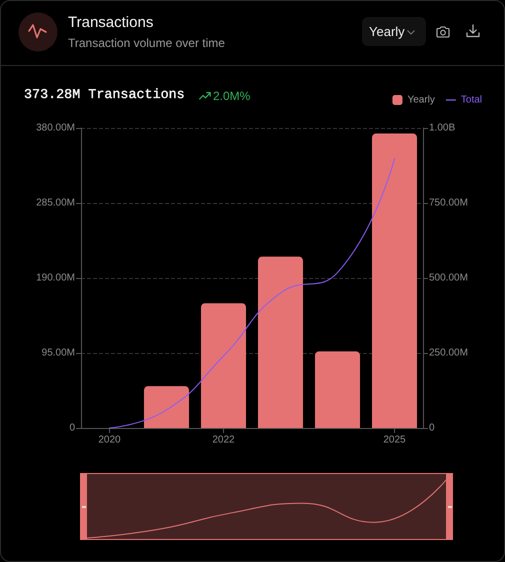 The width and height of the screenshot is (505, 562). I want to click on chart-subtitle: Transaction volume over time, so click(146, 43).